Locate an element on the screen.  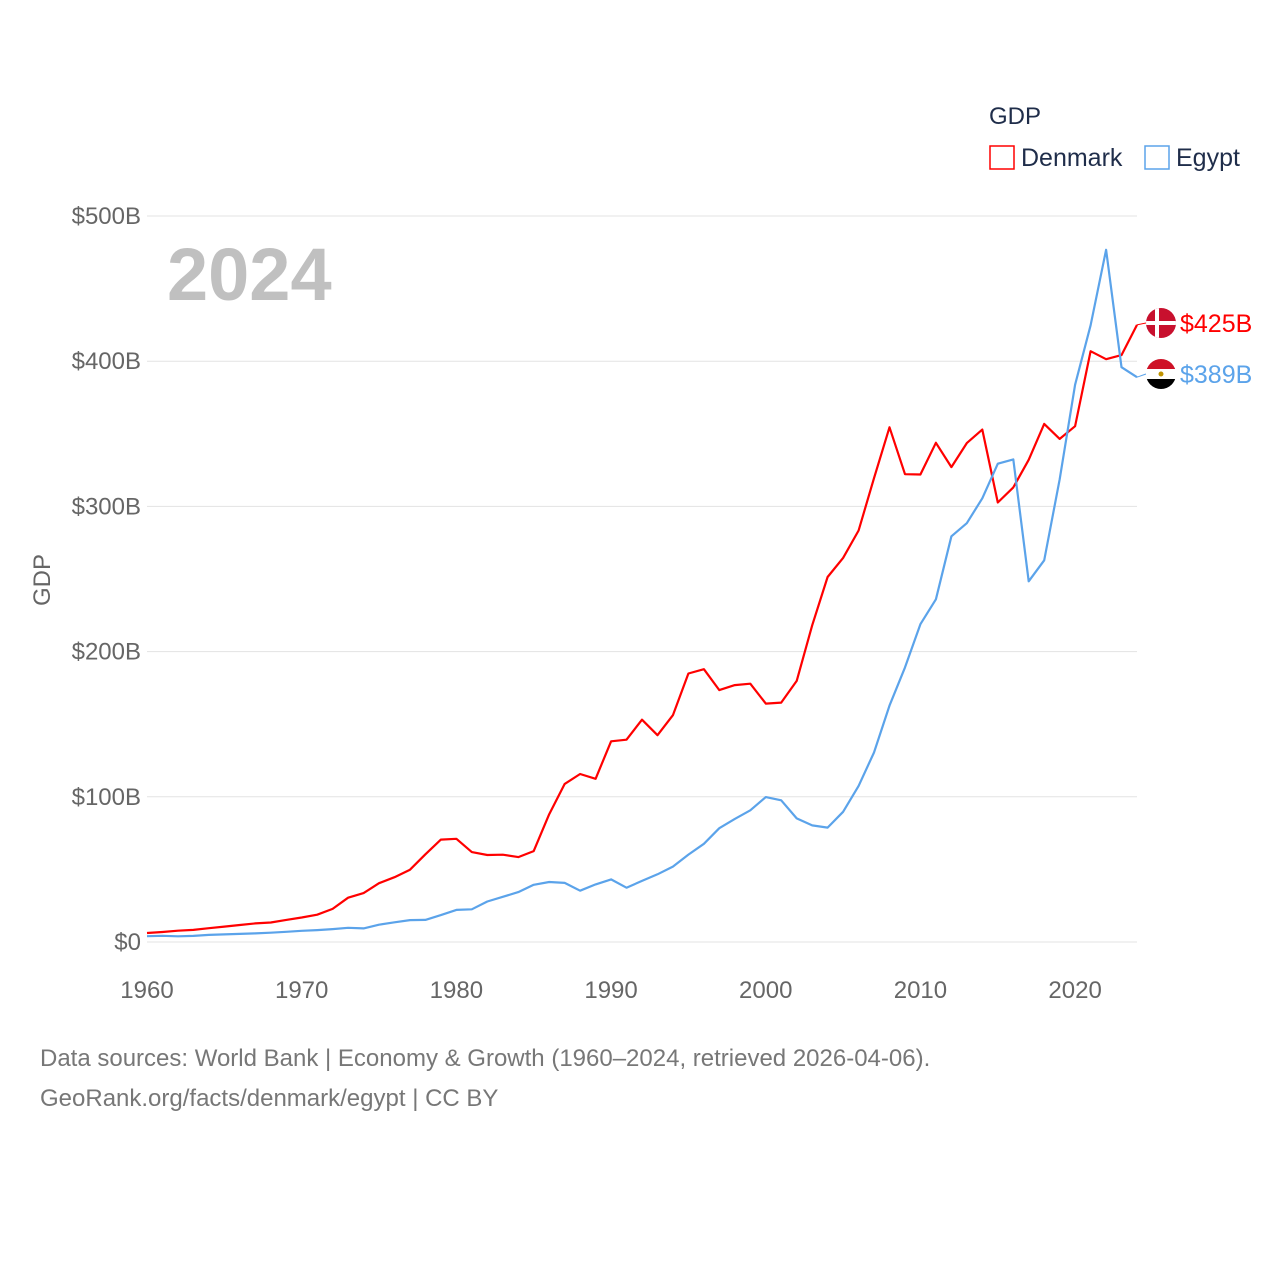
x-axis: 1960 1970 1980 1990 2000 2010 2020 is located at coordinates (611, 990).